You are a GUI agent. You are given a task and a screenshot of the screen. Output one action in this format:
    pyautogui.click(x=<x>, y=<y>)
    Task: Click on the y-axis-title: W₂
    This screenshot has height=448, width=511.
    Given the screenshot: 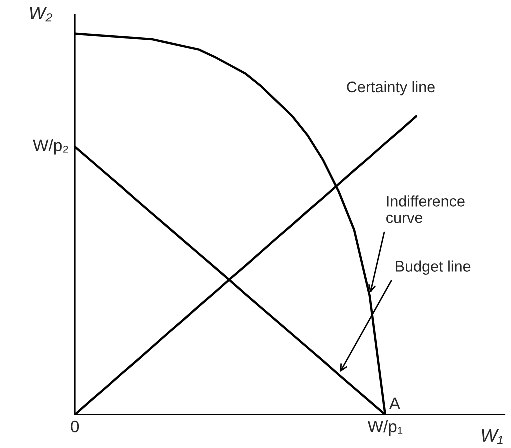 What is the action you would take?
    pyautogui.click(x=41, y=14)
    